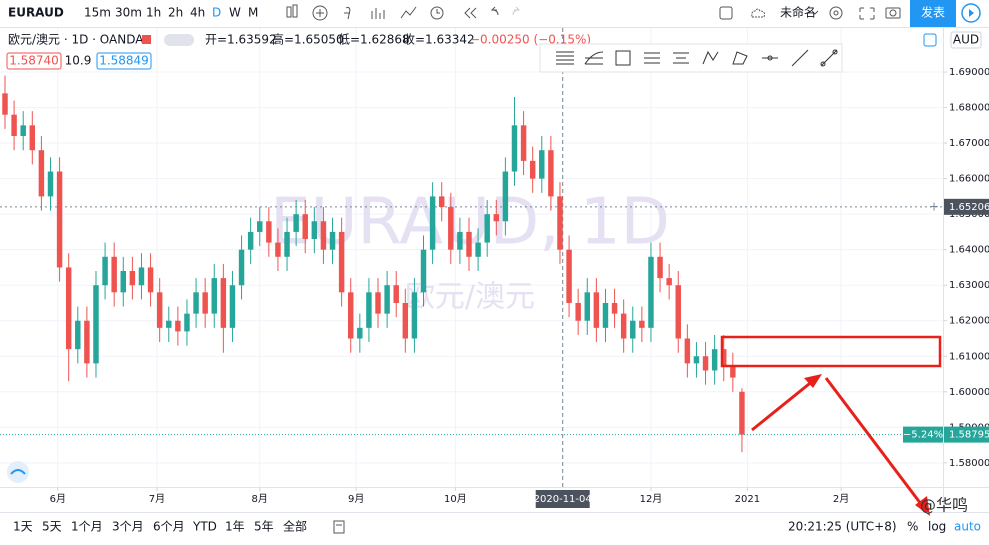 The image size is (989, 545). What do you see at coordinates (697, 58) in the screenshot?
I see `drawing-tools` at bounding box center [697, 58].